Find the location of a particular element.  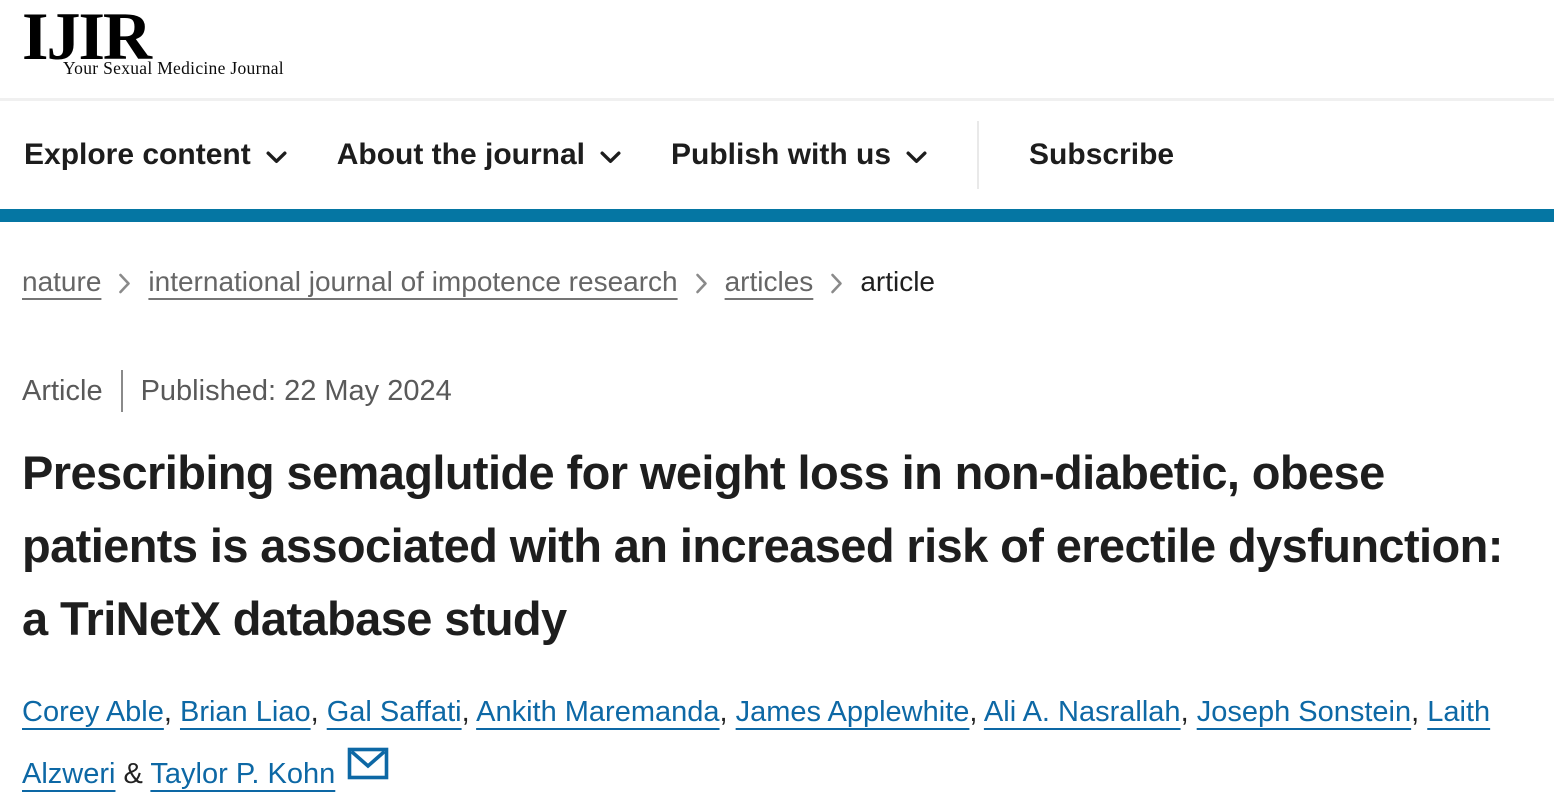

nav-item-label: Subscribe is located at coordinates (1102, 154).